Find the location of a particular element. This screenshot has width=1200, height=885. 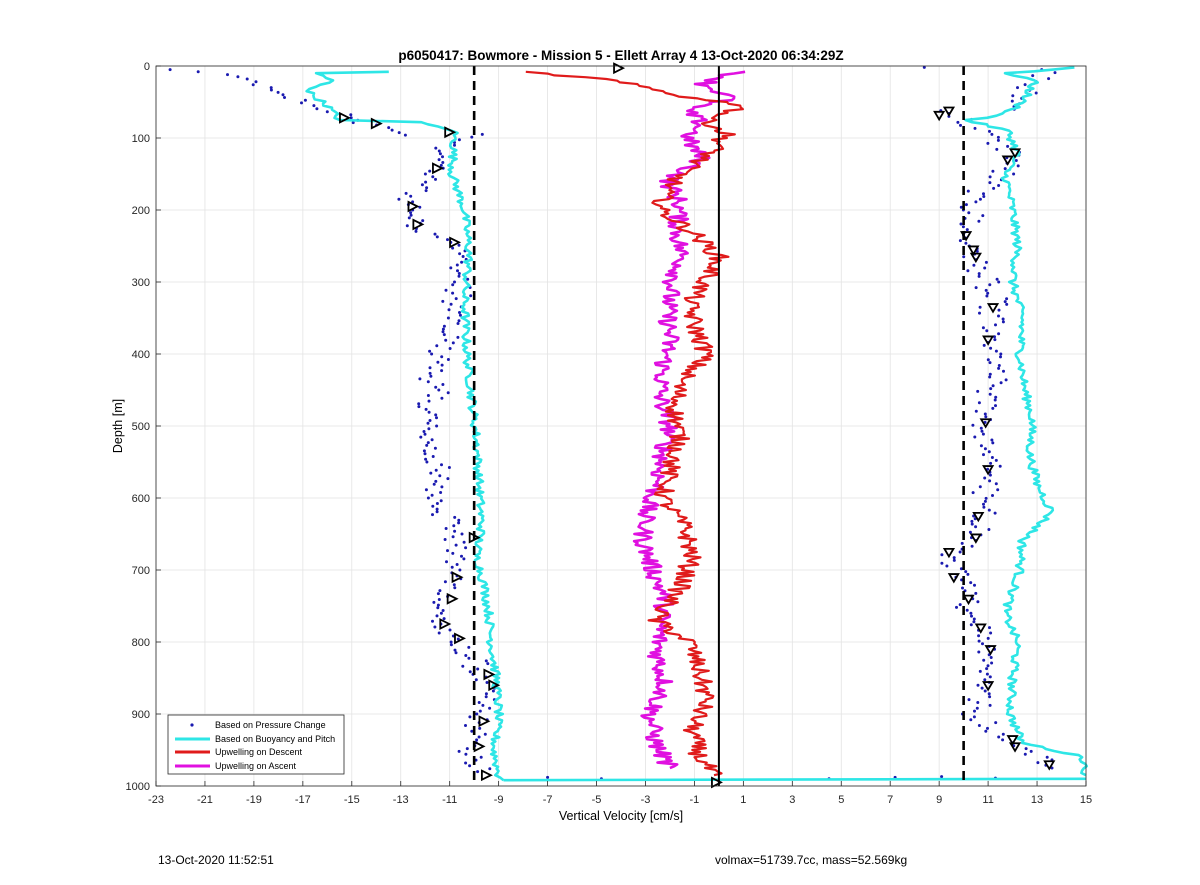

x-tick-label: 5 is located at coordinates (841, 800).